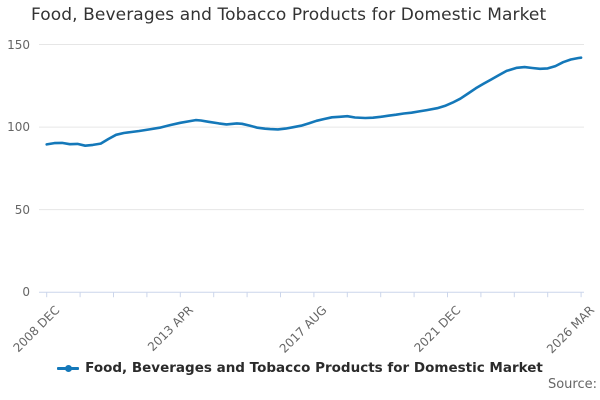 This screenshot has height=400, width=600. Describe the element at coordinates (68, 368) in the screenshot. I see `line-series-marker-icon` at that location.